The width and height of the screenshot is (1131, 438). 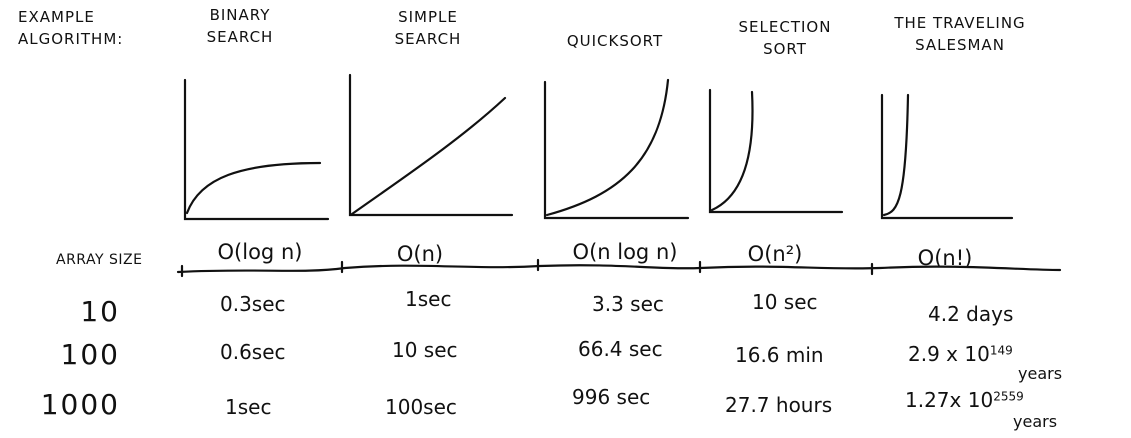 I want to click on axes-traveling-salesman, so click(x=947, y=156).